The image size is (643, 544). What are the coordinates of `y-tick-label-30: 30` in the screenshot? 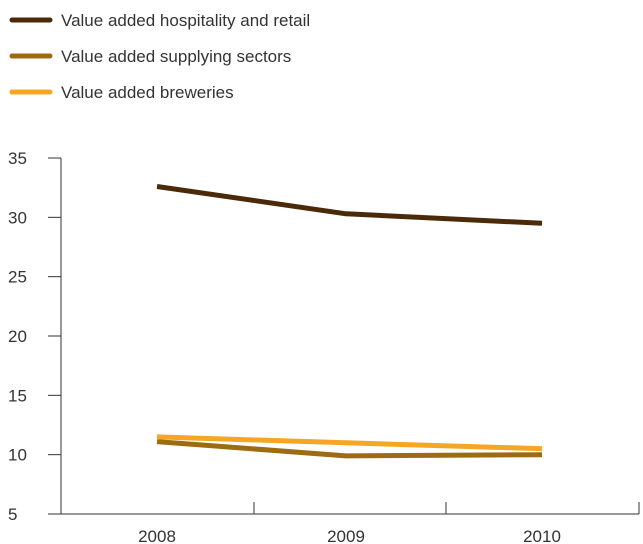 It's located at (17, 217).